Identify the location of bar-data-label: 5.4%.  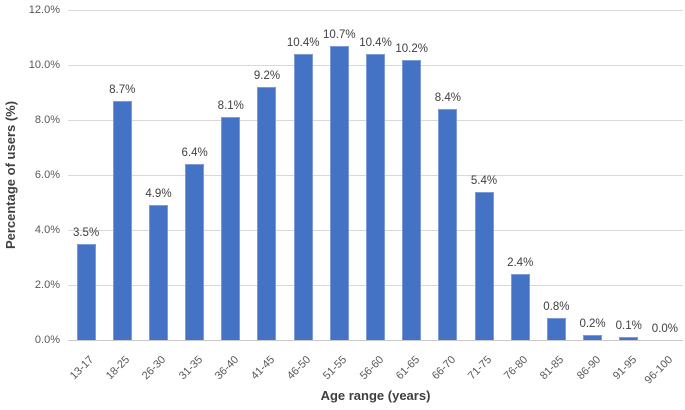
(484, 180).